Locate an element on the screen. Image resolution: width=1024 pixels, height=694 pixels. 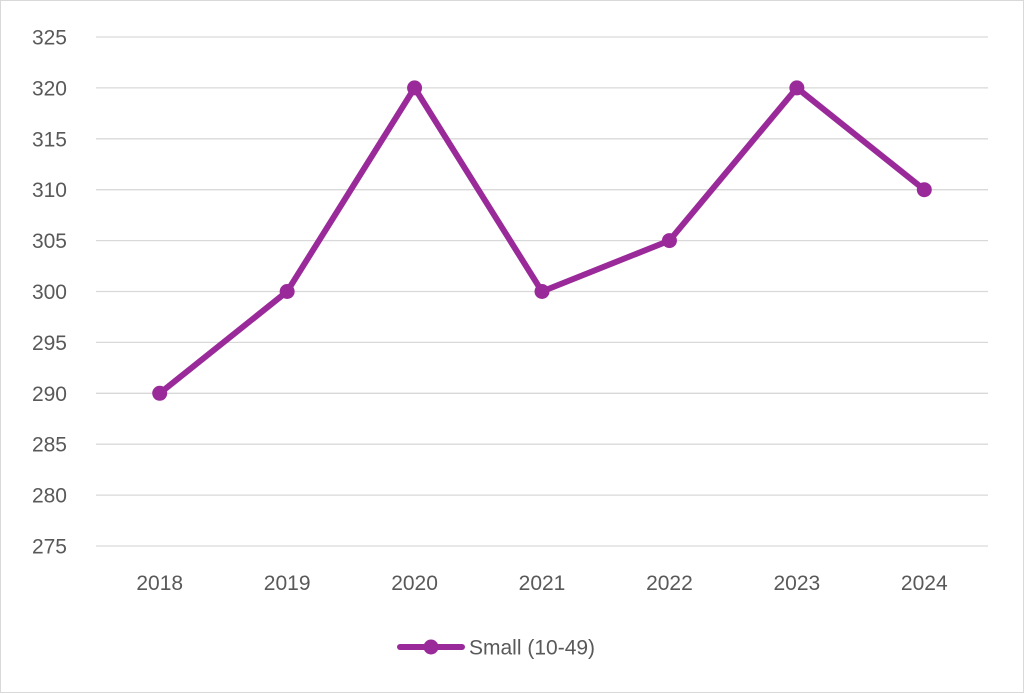
x-tick-label: 2023 is located at coordinates (796, 583).